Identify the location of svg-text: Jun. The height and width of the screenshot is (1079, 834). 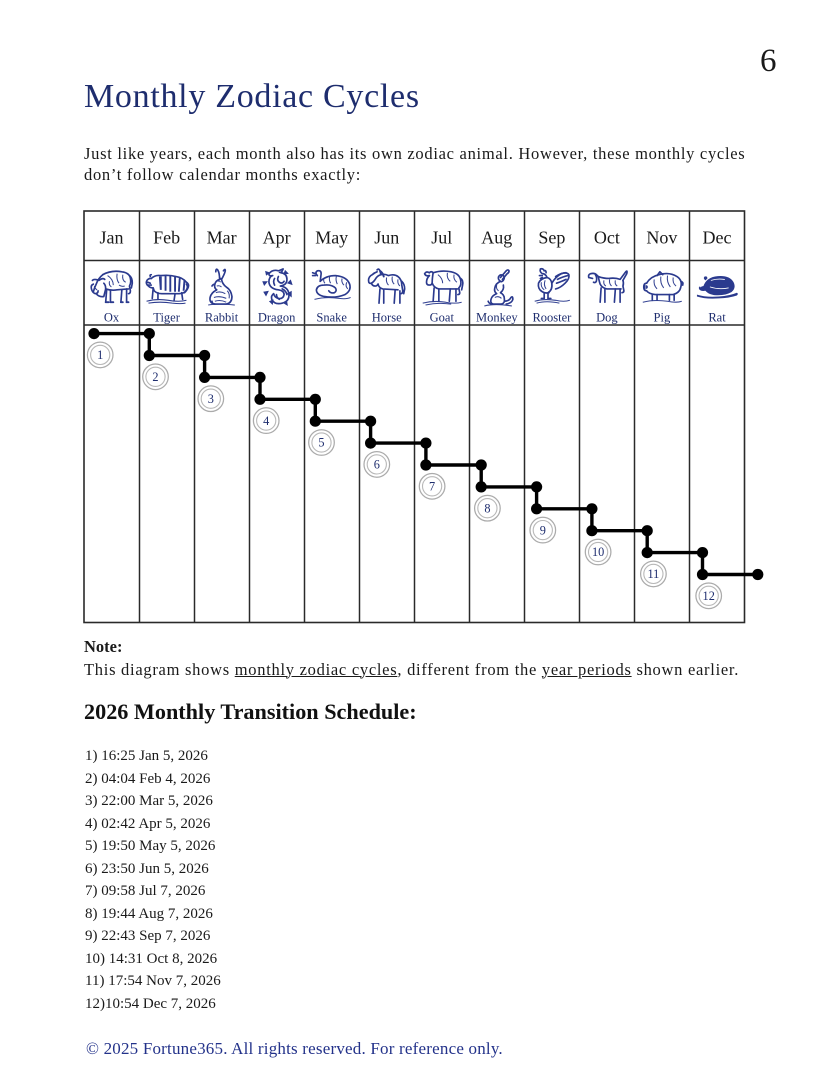
(386, 238).